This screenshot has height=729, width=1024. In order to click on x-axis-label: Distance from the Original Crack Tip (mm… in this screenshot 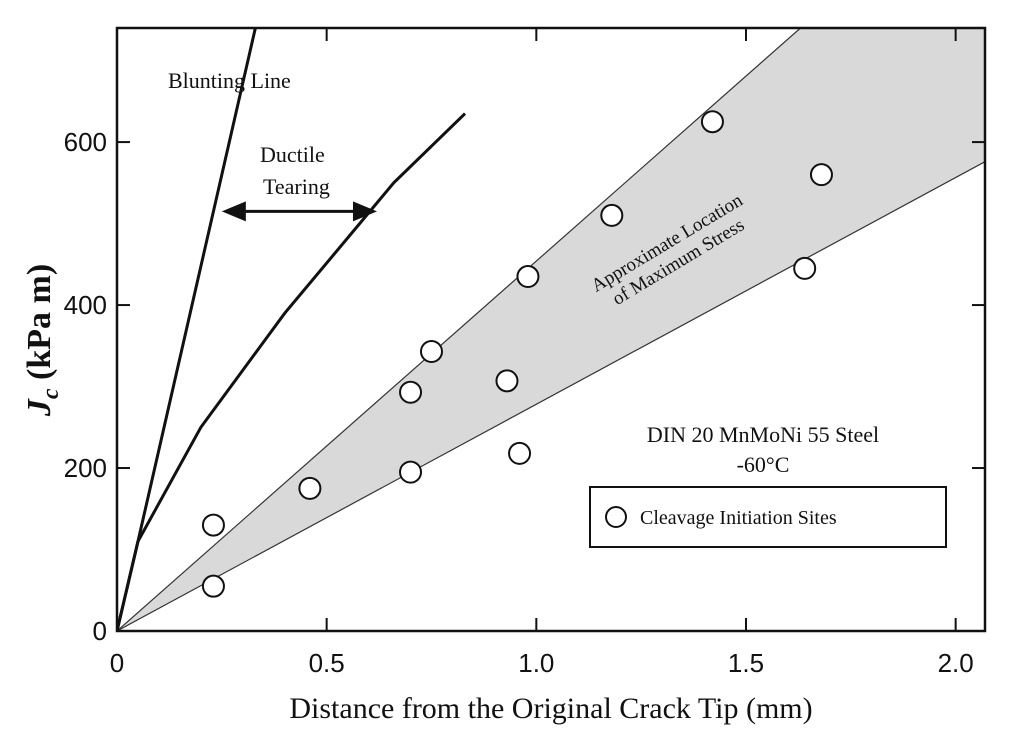, I will do `click(550, 708)`.